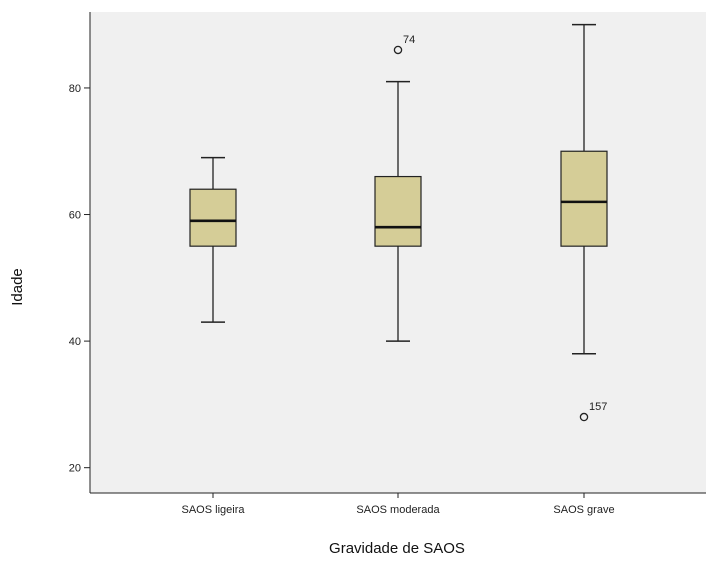 The image size is (706, 565). Describe the element at coordinates (598, 407) in the screenshot. I see `outlier-label: 157` at that location.